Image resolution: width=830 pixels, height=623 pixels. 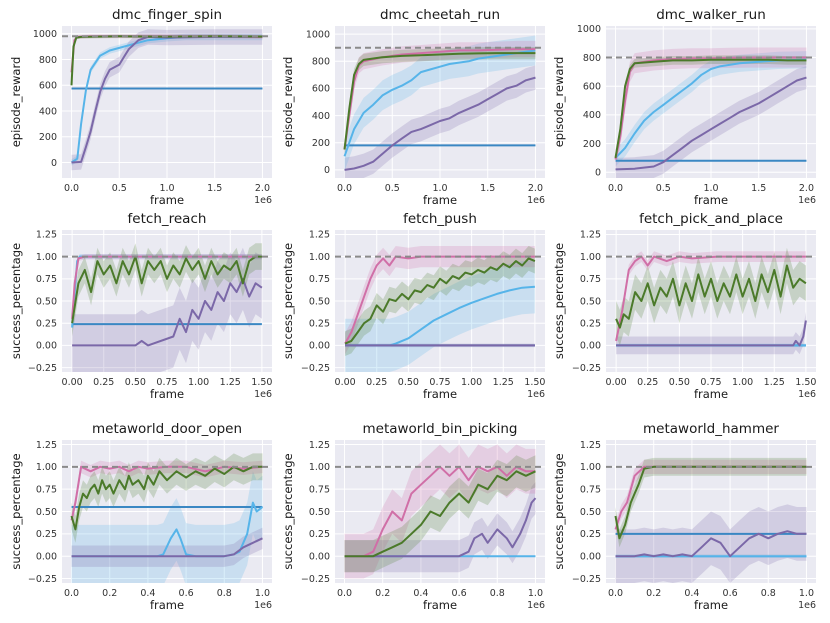 I want to click on series-band-lightblue, so click(x=711, y=109).